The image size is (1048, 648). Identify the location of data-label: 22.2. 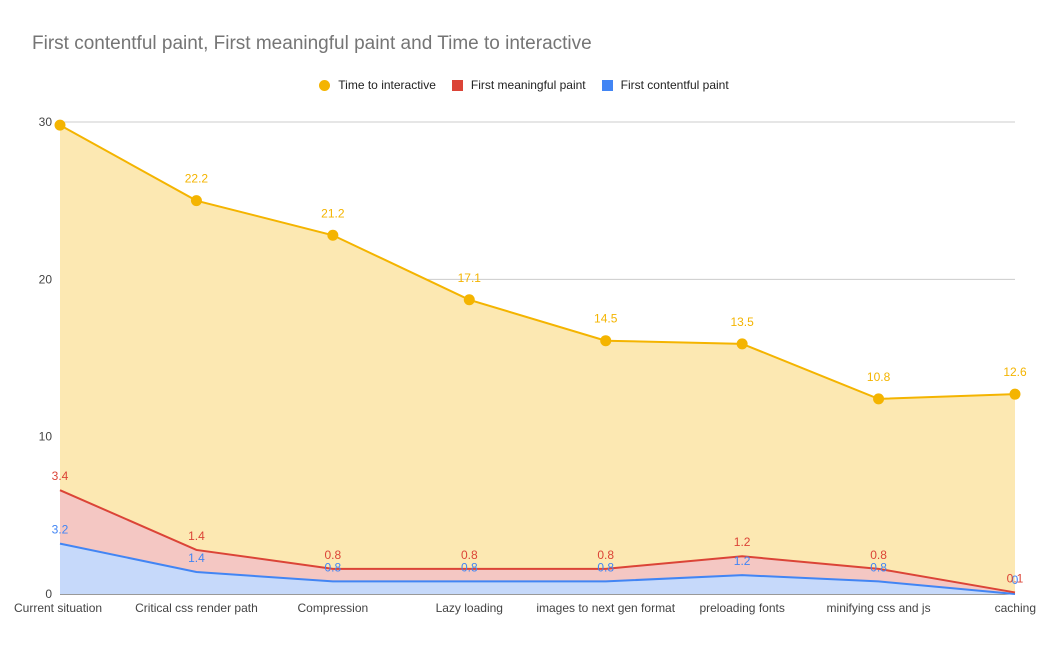
(197, 179).